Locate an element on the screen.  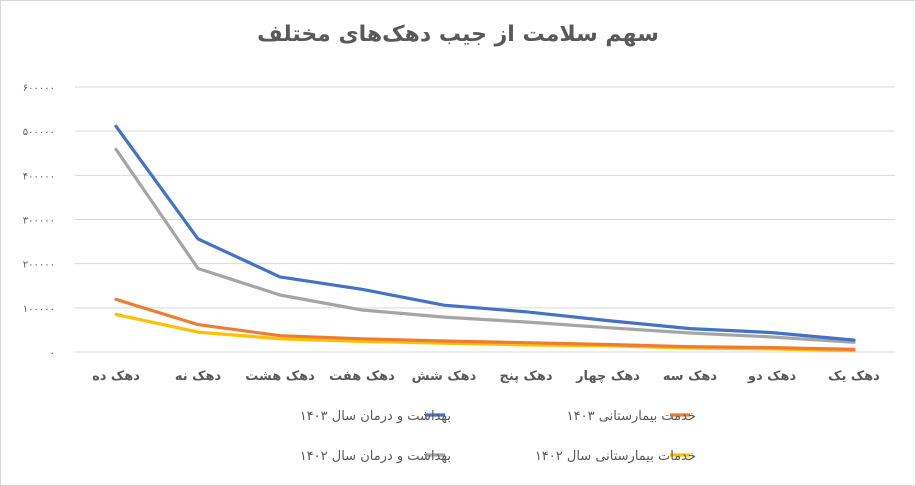
legend-label-3: خدمات بیمارستانی سال ۱۴۰۲ is located at coordinates (615, 456).